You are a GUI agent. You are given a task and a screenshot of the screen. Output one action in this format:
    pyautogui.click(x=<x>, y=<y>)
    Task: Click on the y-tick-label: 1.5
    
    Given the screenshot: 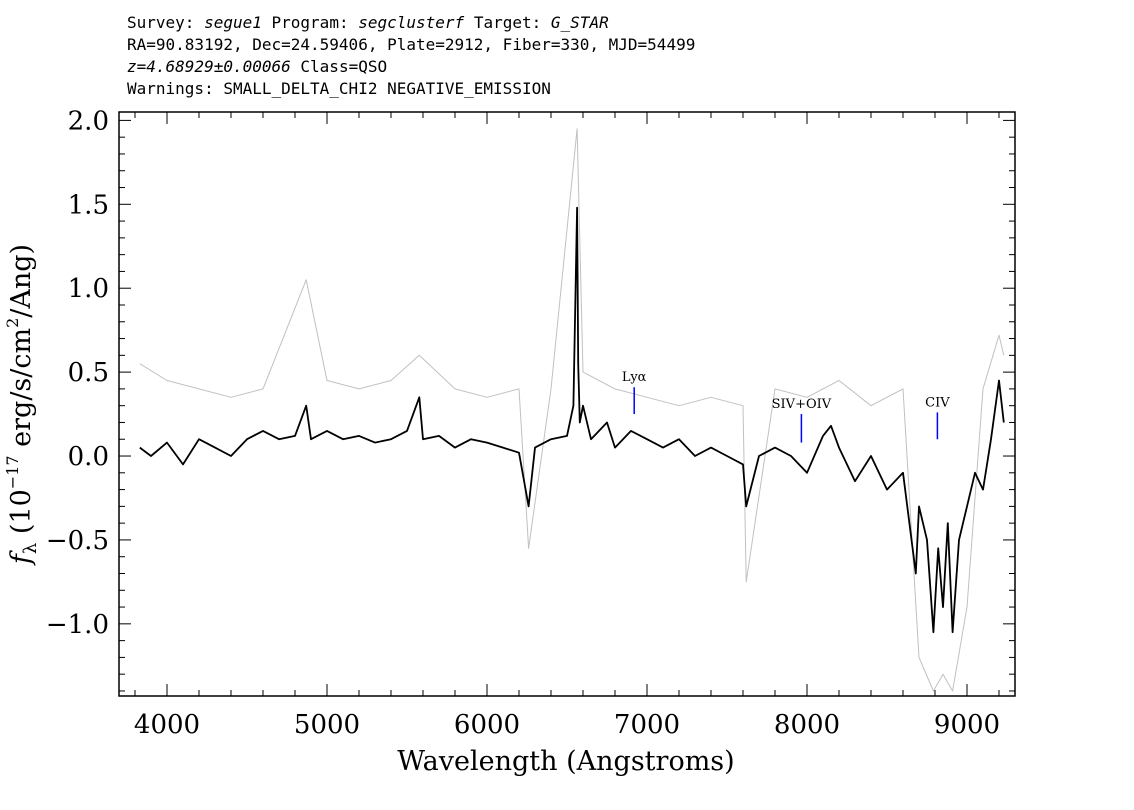 What is the action you would take?
    pyautogui.click(x=88, y=205)
    